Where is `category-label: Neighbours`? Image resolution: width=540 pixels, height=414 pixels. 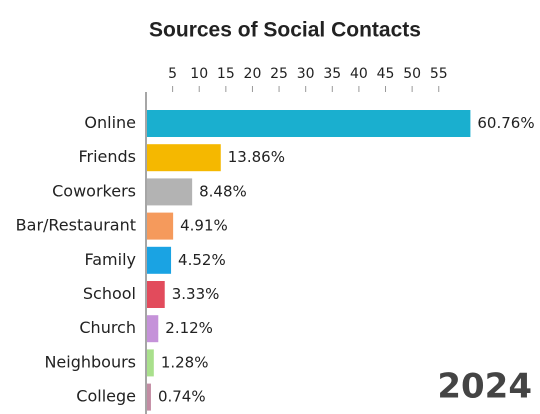
category-label: Neighbours is located at coordinates (90, 361).